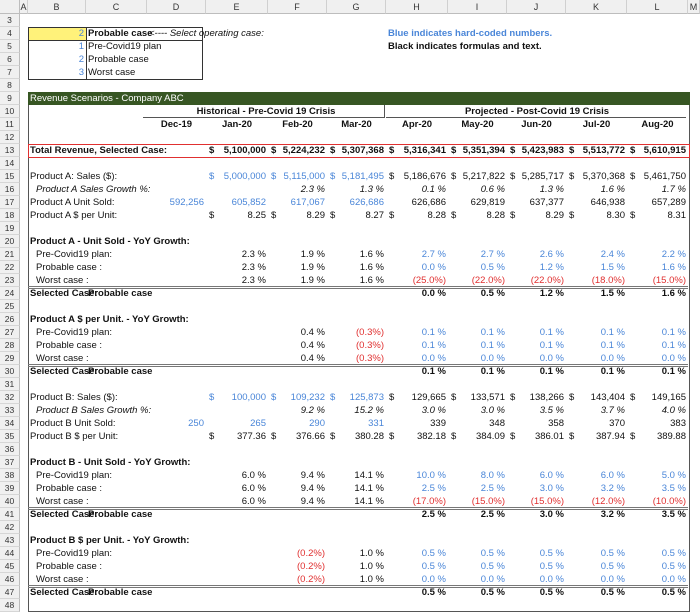 This screenshot has height=615, width=700. I want to click on row-header-37: 37, so click(10, 462).